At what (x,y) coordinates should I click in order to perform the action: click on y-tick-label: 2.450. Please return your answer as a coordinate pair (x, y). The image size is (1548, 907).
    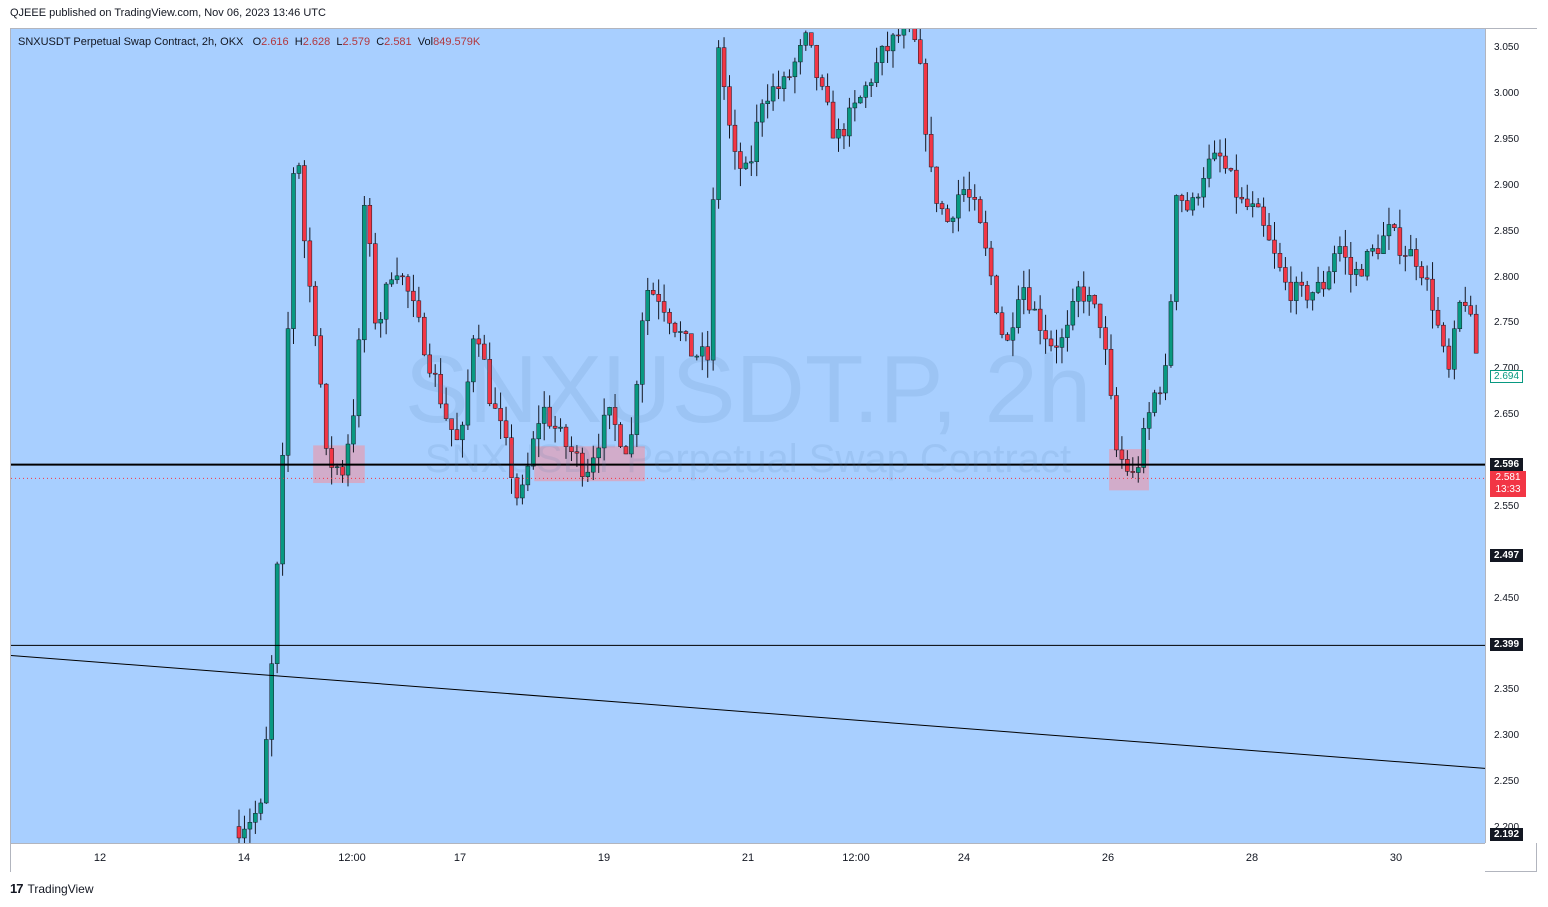
    Looking at the image, I should click on (1507, 598).